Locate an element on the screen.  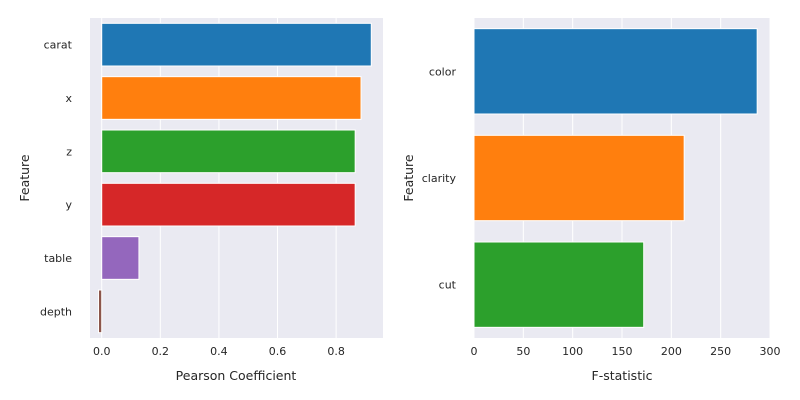
x-tick-label: 150 is located at coordinates (622, 351).